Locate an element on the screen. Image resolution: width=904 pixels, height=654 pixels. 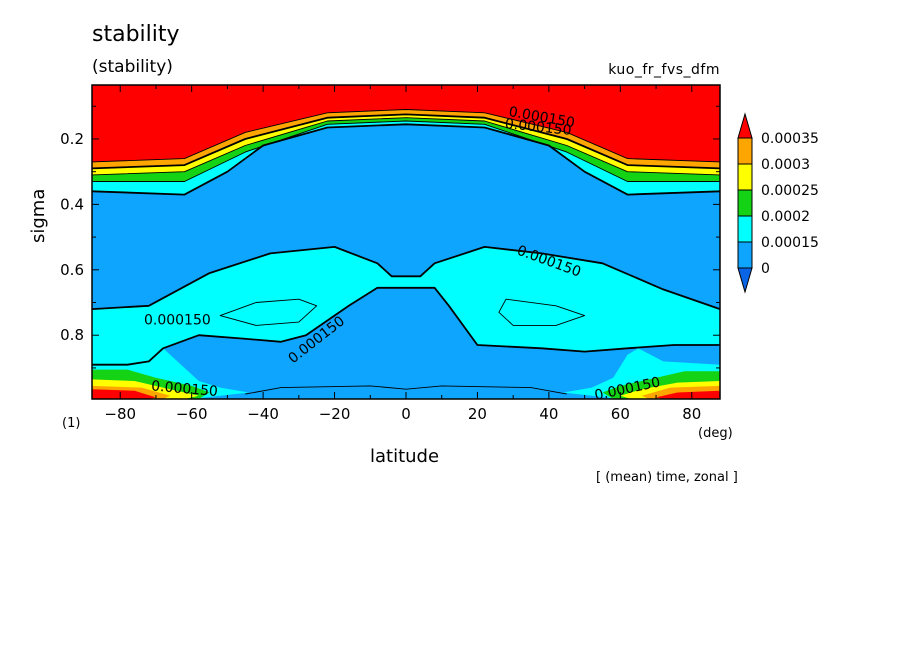
colorbar-label: 0.00035 is located at coordinates (790, 139).